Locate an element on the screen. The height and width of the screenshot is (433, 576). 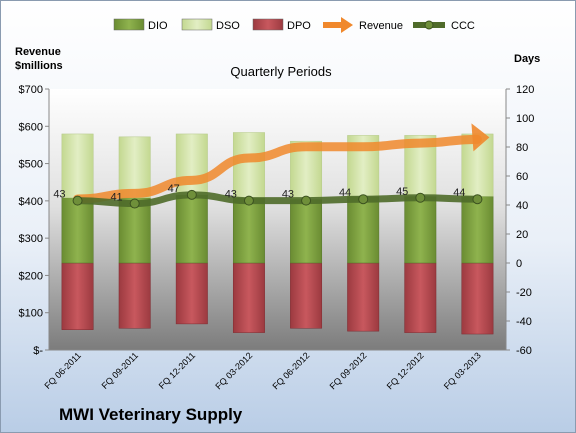
right-tick-label: 20 is located at coordinates (522, 235).